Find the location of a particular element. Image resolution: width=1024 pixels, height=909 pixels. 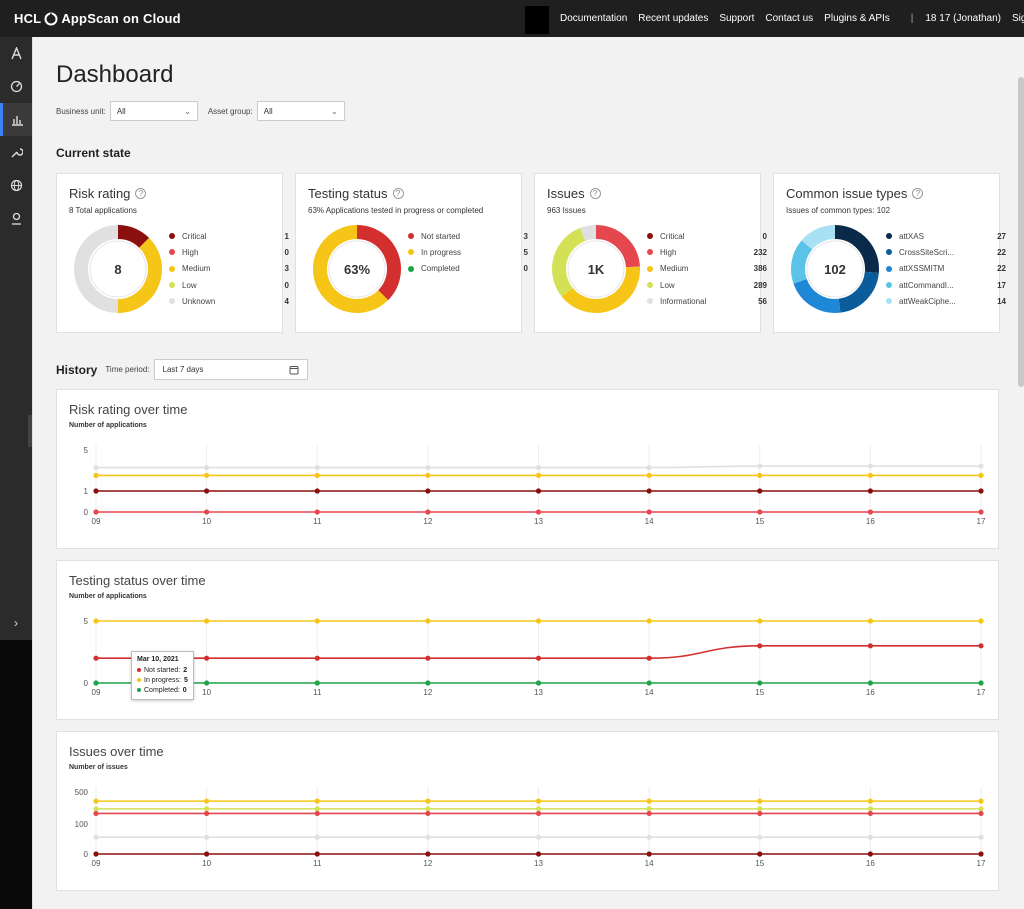

donut-slice-not-started is located at coordinates (378, 263).